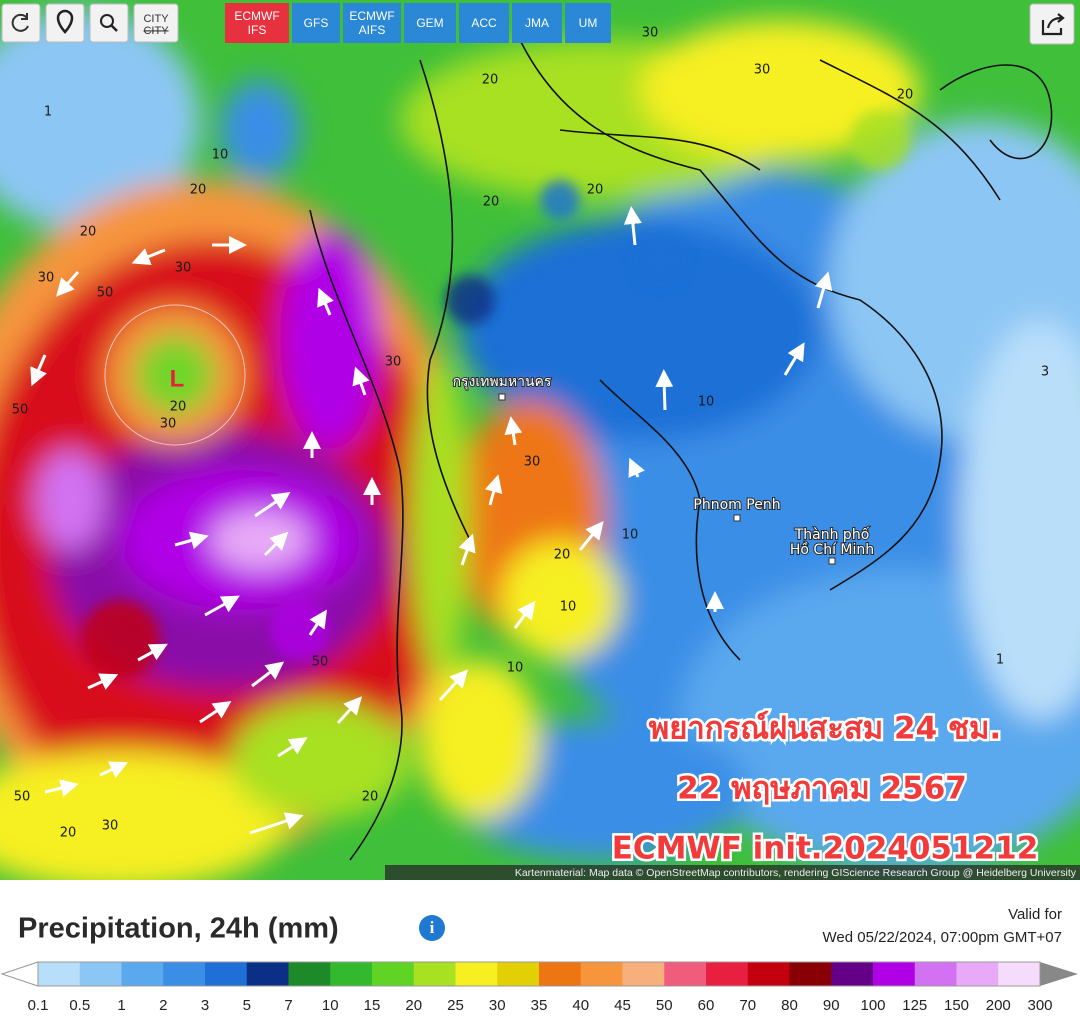  I want to click on zoom-button, so click(109, 23).